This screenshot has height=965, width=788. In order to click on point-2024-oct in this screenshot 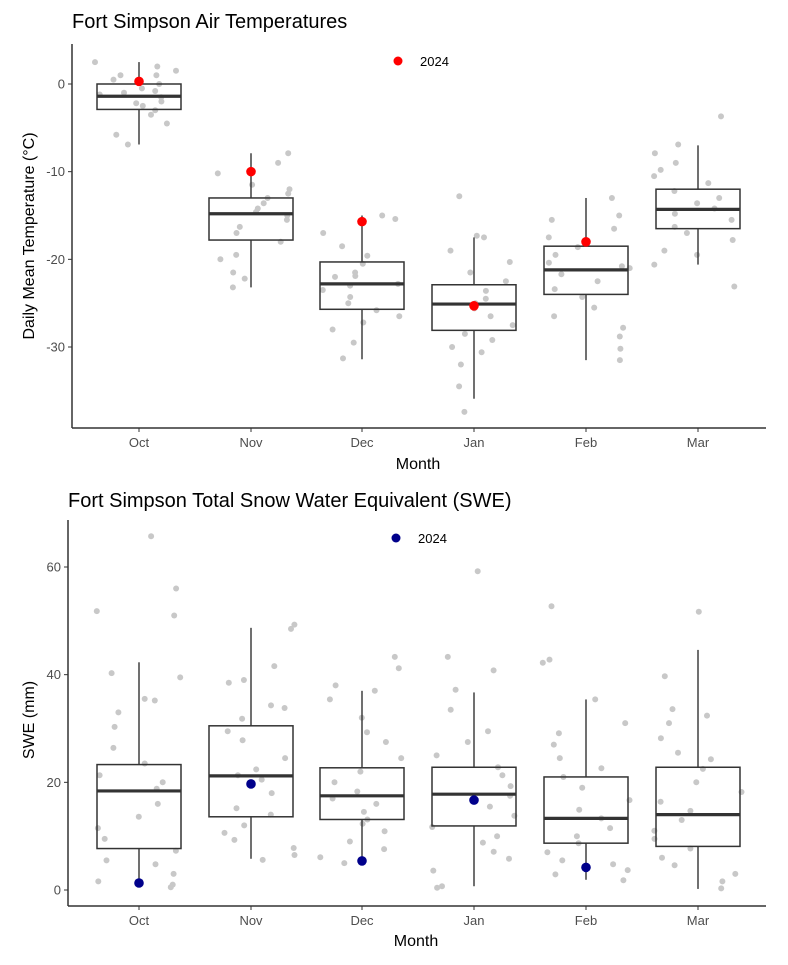, I will do `click(139, 883)`.